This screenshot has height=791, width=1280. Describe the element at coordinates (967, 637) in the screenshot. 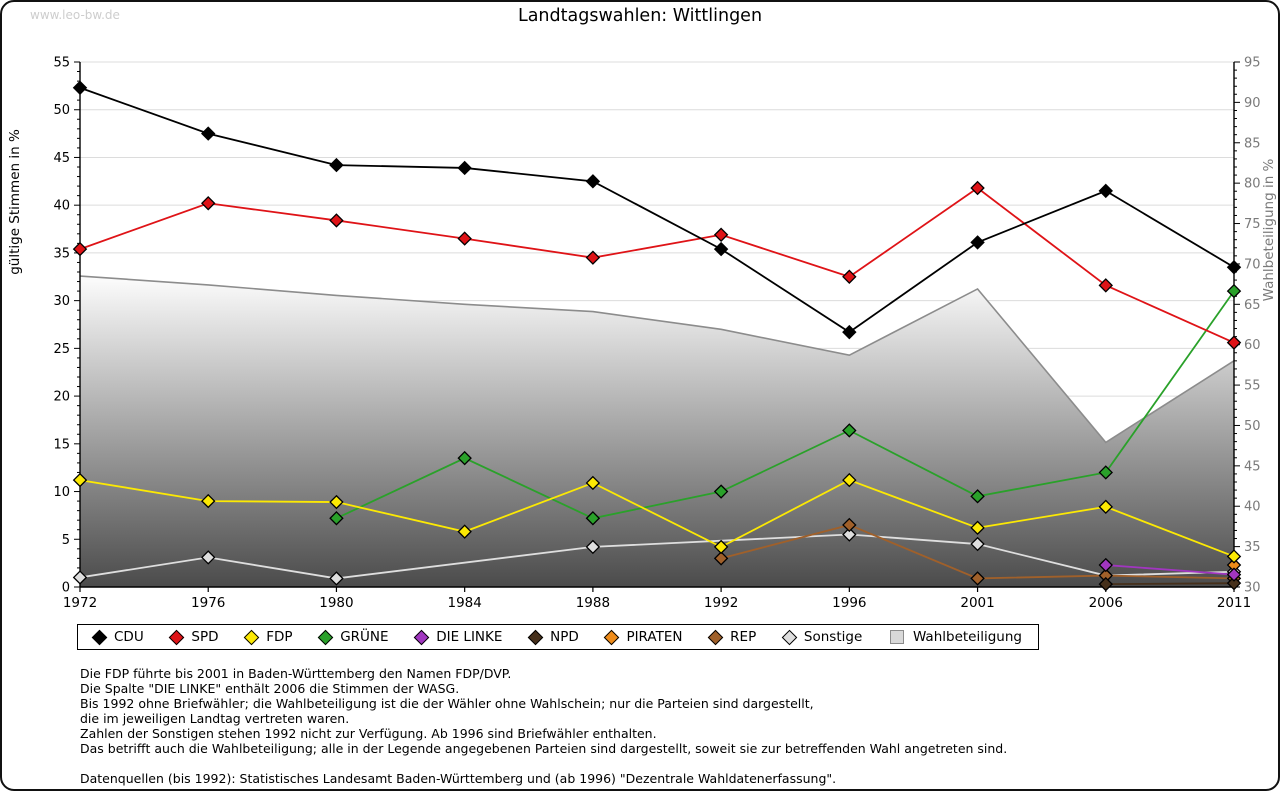

I see `legend-label: Wahlbeteiligung` at that location.